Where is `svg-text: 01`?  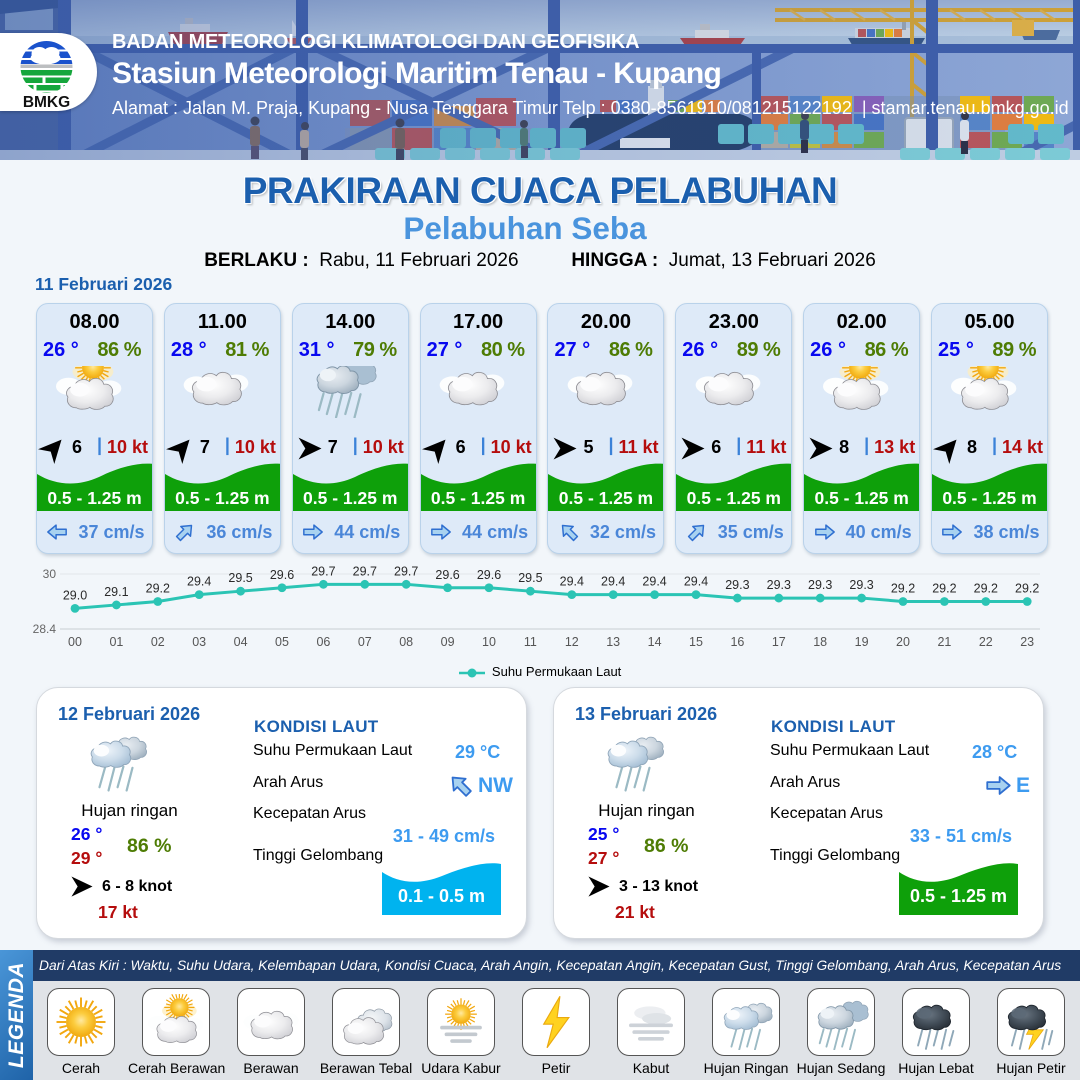 svg-text: 01 is located at coordinates (116, 642).